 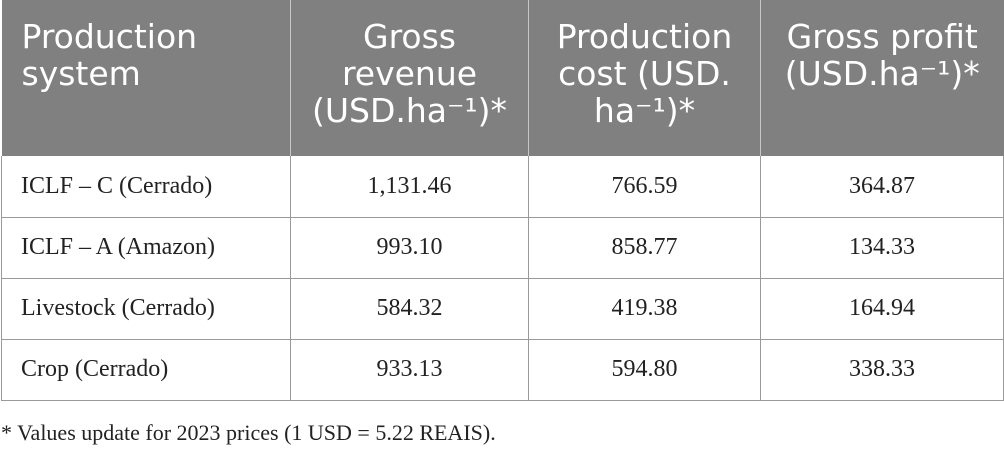 What do you see at coordinates (644, 187) in the screenshot?
I see `cell-production-cost: 766.59` at bounding box center [644, 187].